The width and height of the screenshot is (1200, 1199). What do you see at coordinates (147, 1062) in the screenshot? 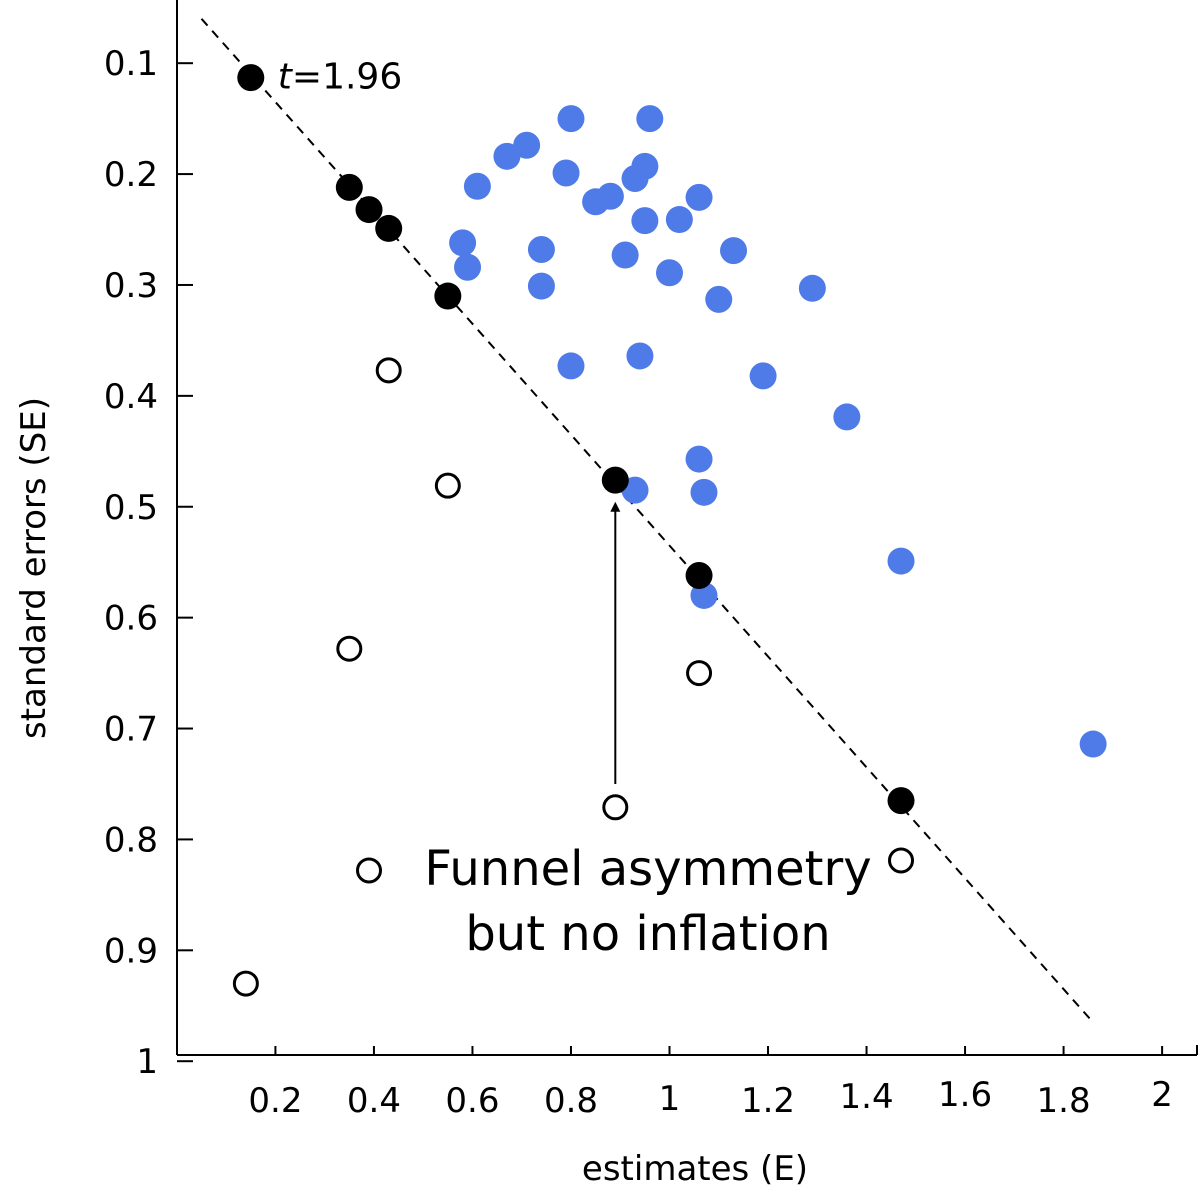
I see `y-tick-label: 1` at bounding box center [147, 1062].